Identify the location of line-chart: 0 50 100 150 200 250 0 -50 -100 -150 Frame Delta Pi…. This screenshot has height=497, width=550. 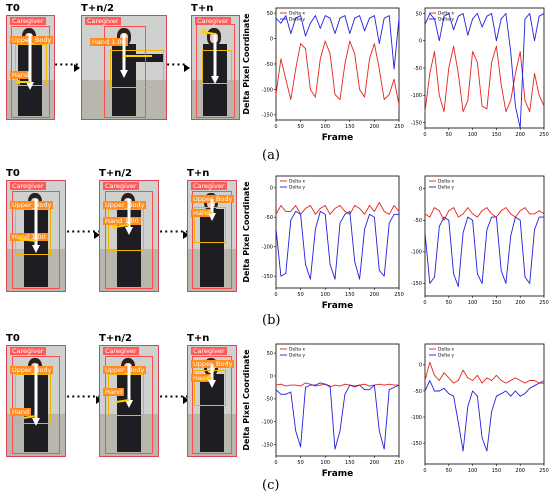
(323, 242).